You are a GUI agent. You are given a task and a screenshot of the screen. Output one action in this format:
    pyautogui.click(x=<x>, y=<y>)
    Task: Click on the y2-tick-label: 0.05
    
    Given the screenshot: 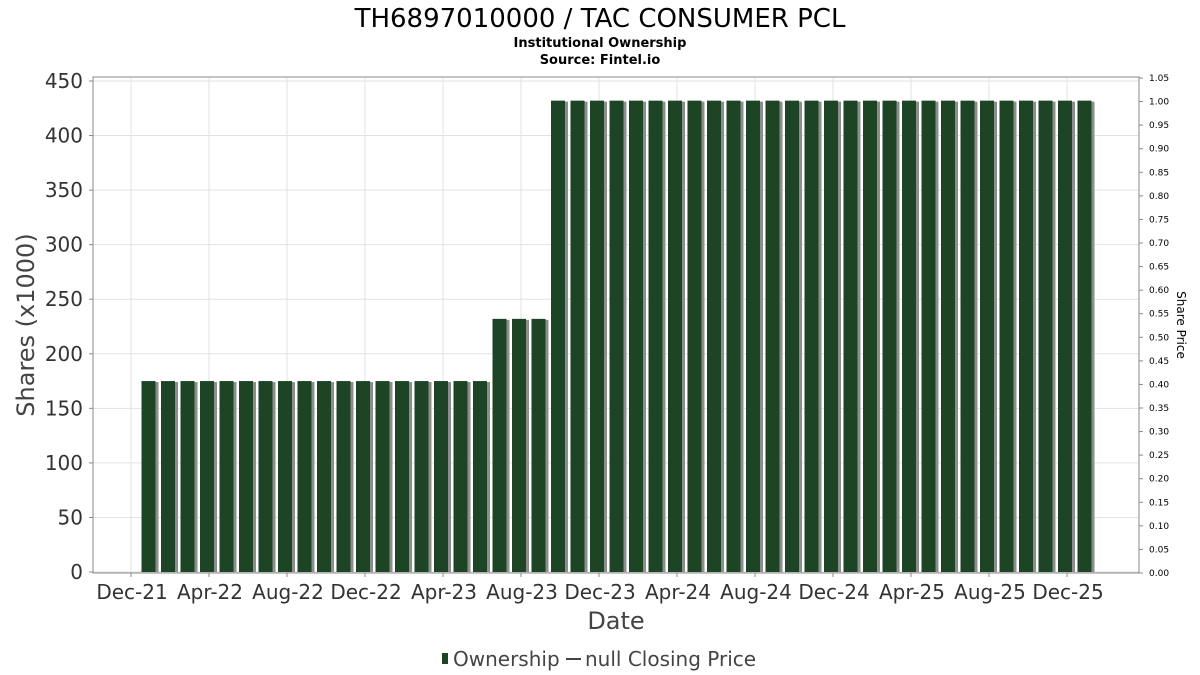 What is the action you would take?
    pyautogui.click(x=1159, y=550)
    